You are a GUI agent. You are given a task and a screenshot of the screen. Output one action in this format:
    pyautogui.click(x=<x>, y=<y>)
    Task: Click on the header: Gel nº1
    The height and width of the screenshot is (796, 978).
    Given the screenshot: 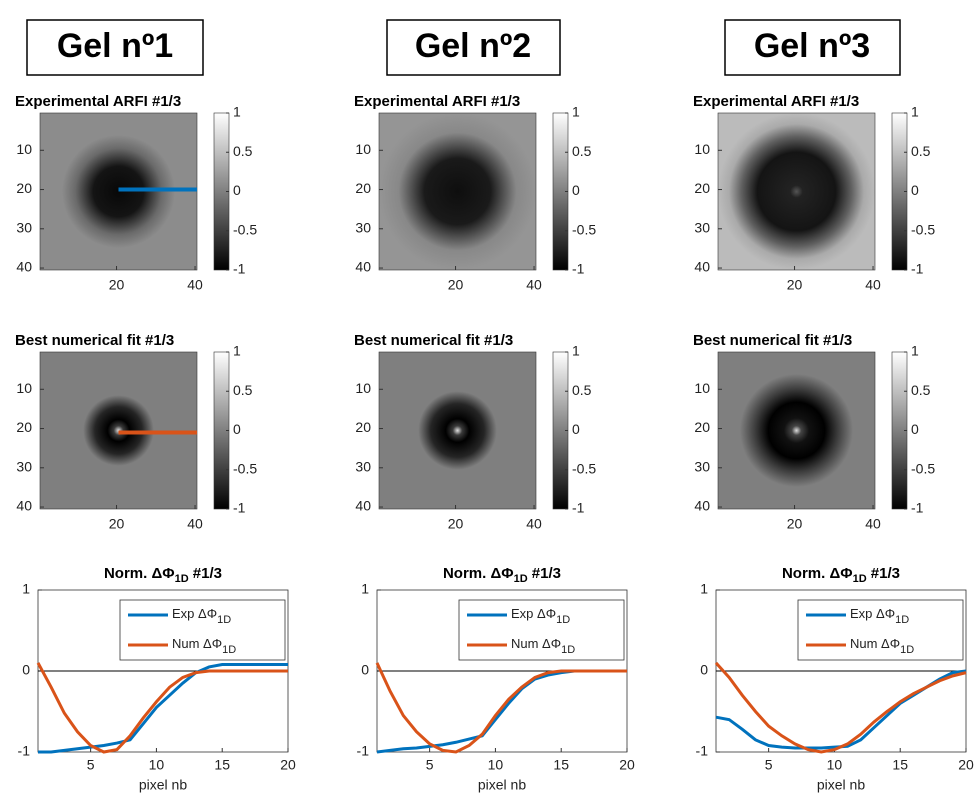 What is the action you would take?
    pyautogui.click(x=115, y=46)
    